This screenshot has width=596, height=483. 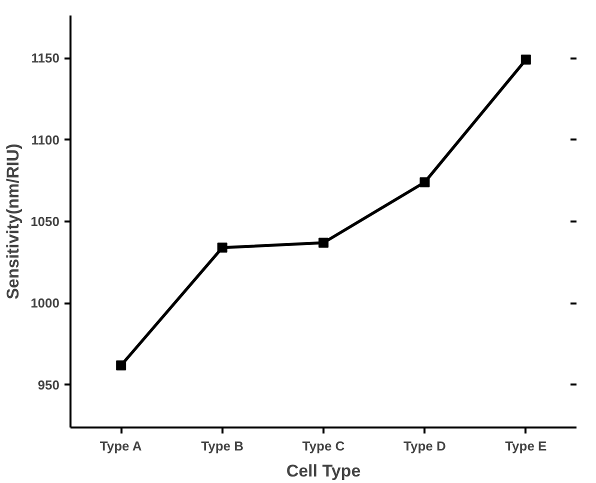 What do you see at coordinates (13, 222) in the screenshot?
I see `y-axis-title: Sensitivity(nm/RIU)` at bounding box center [13, 222].